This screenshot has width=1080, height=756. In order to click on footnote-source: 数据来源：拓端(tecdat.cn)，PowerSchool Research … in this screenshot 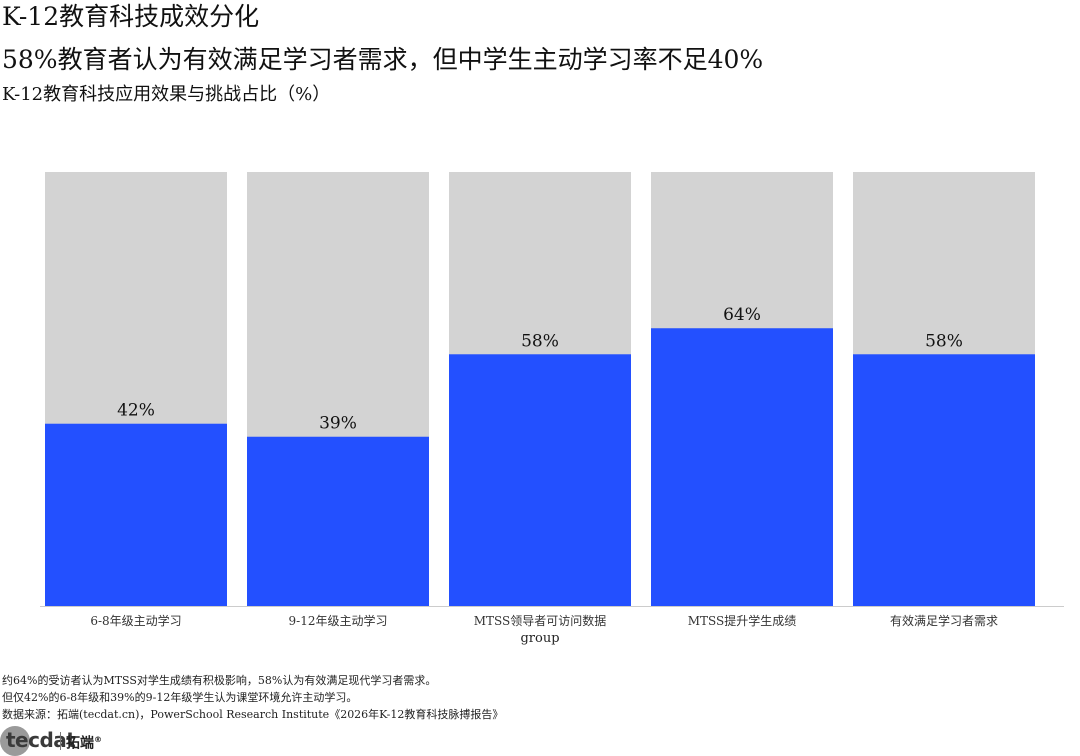, I will do `click(253, 714)`.